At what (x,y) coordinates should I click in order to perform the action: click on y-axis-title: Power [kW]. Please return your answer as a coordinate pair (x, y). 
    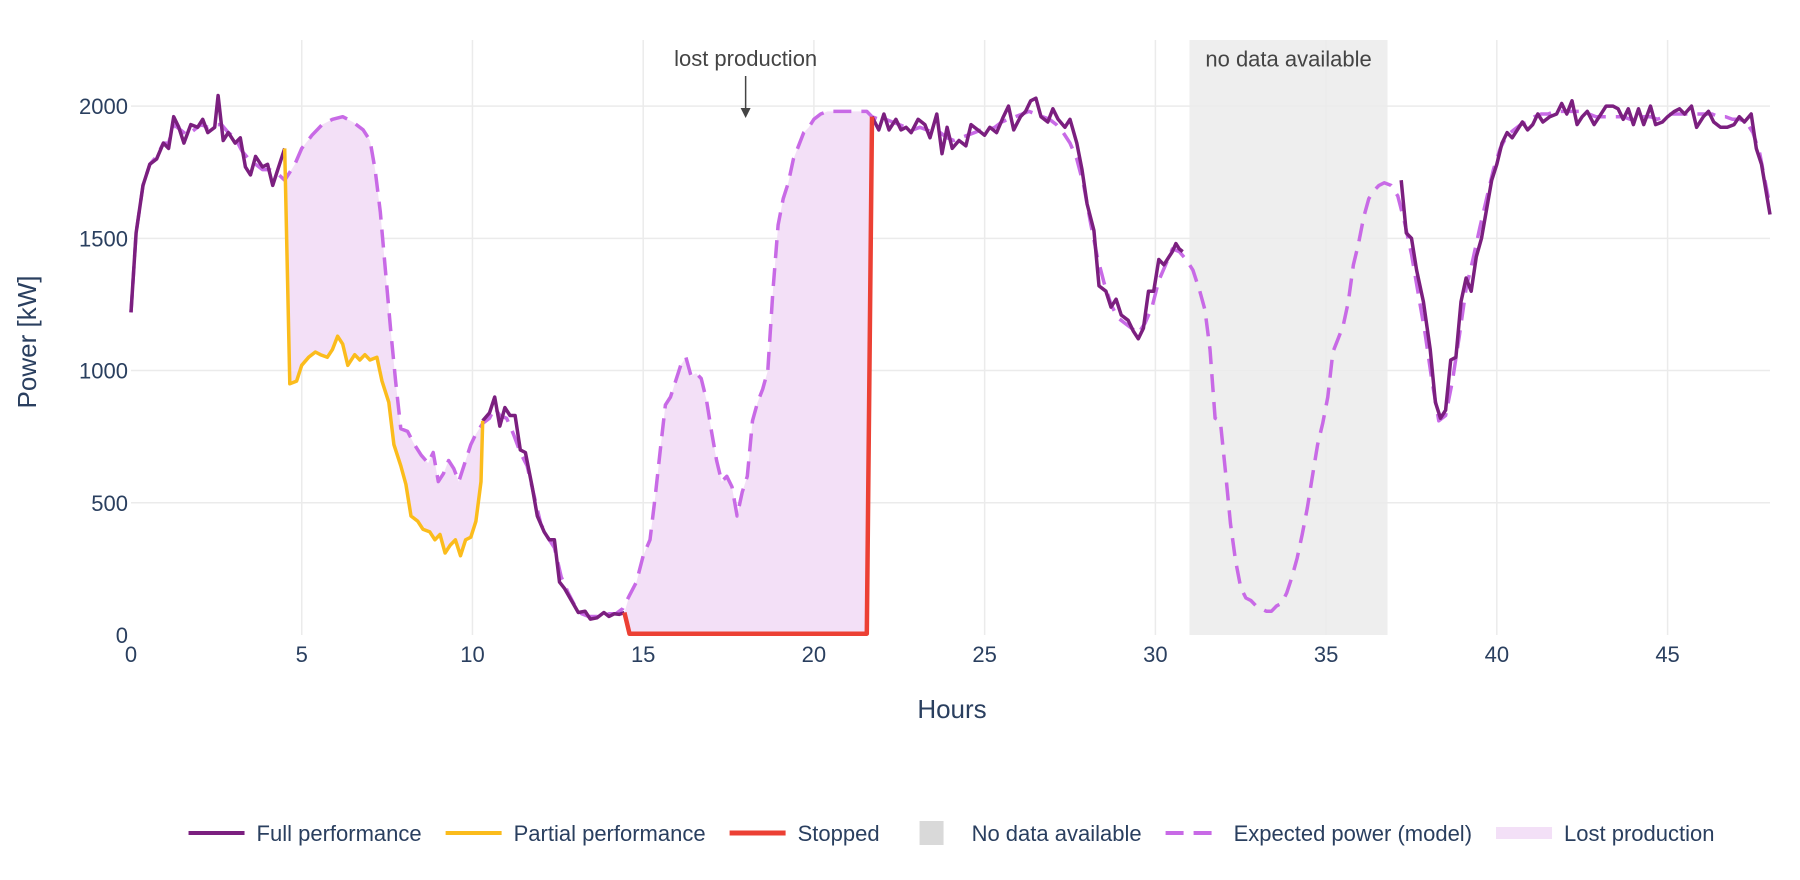
    Looking at the image, I should click on (27, 342).